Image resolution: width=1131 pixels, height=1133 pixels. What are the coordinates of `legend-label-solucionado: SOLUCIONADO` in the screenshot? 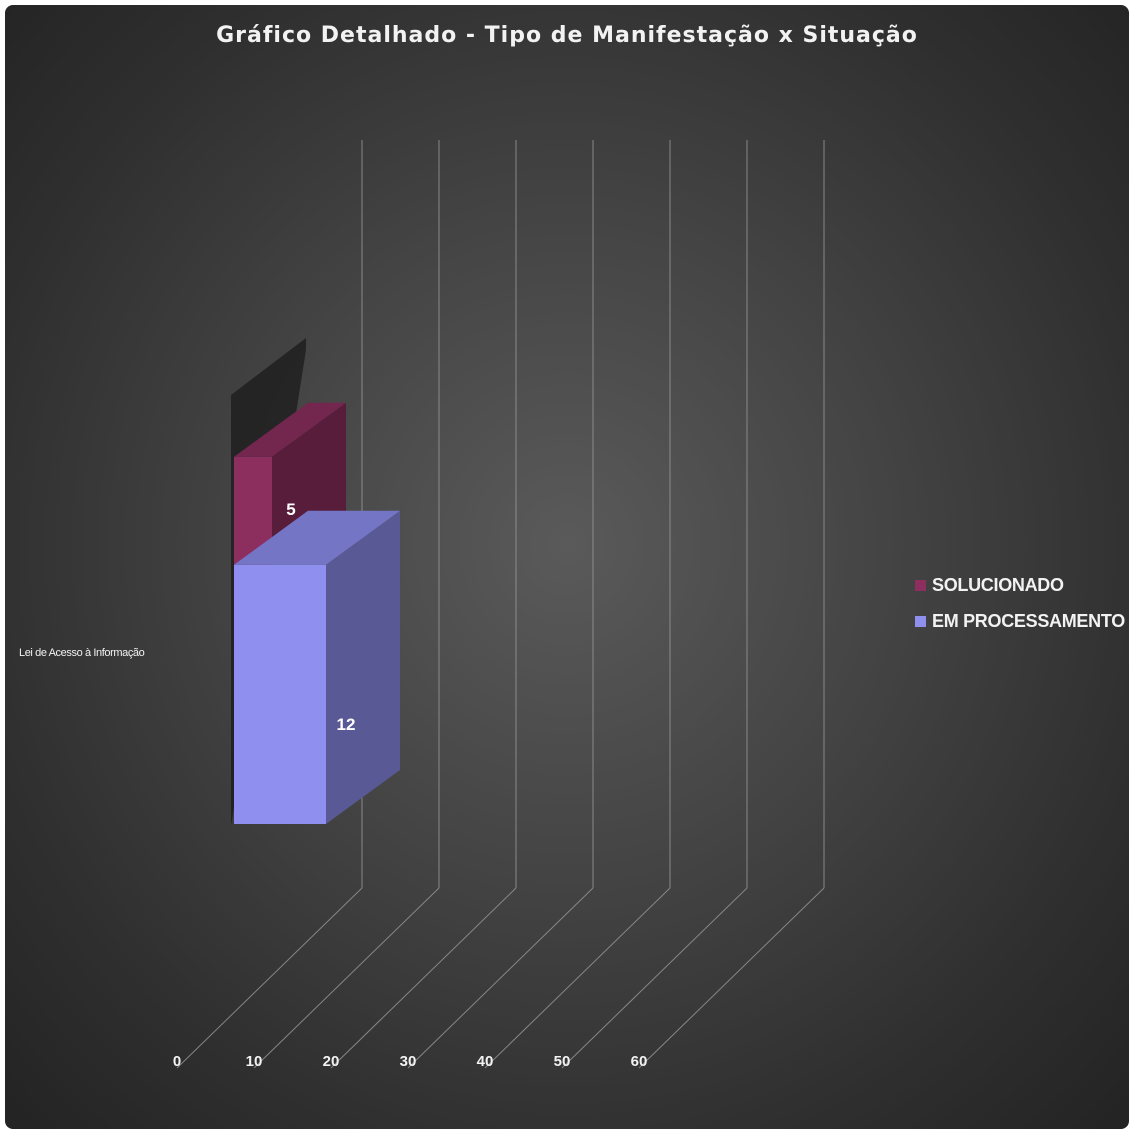 It's located at (998, 584).